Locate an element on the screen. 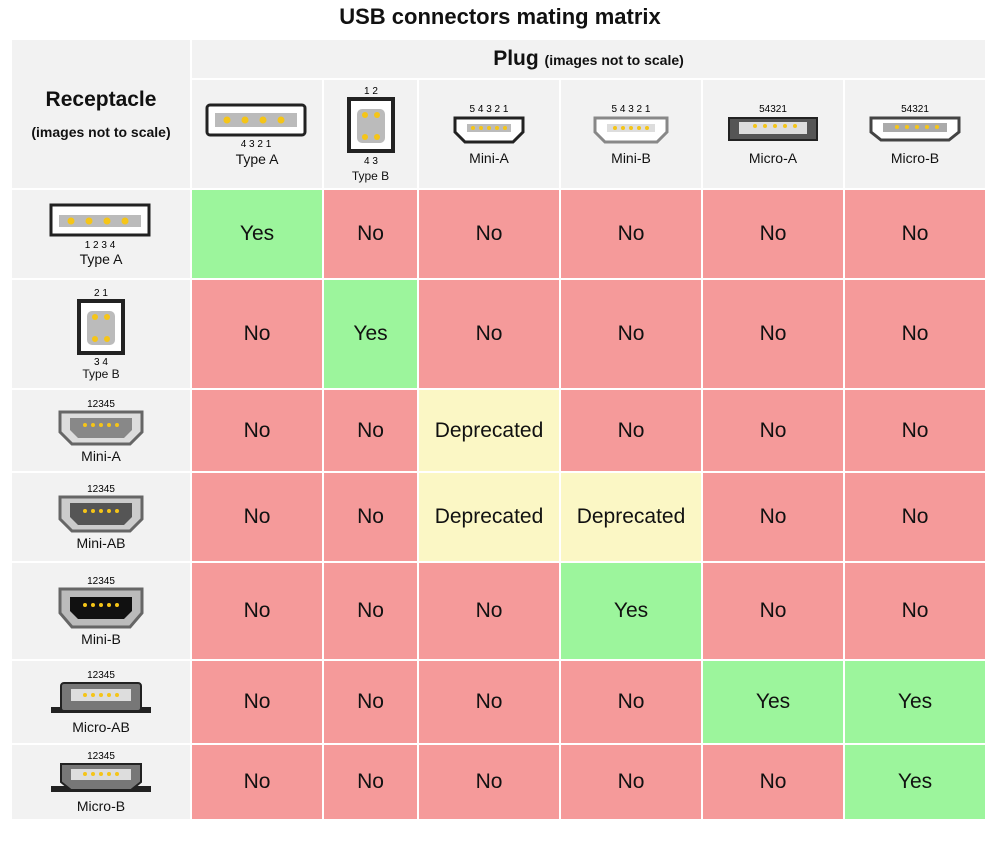  mini-b-plug-pins: 5 4 3 2 1 is located at coordinates (631, 109).